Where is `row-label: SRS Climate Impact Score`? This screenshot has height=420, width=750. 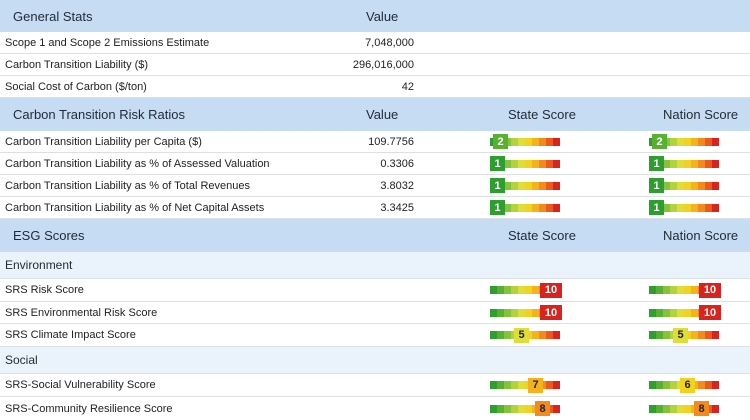
row-label: SRS Climate Impact Score is located at coordinates (70, 335).